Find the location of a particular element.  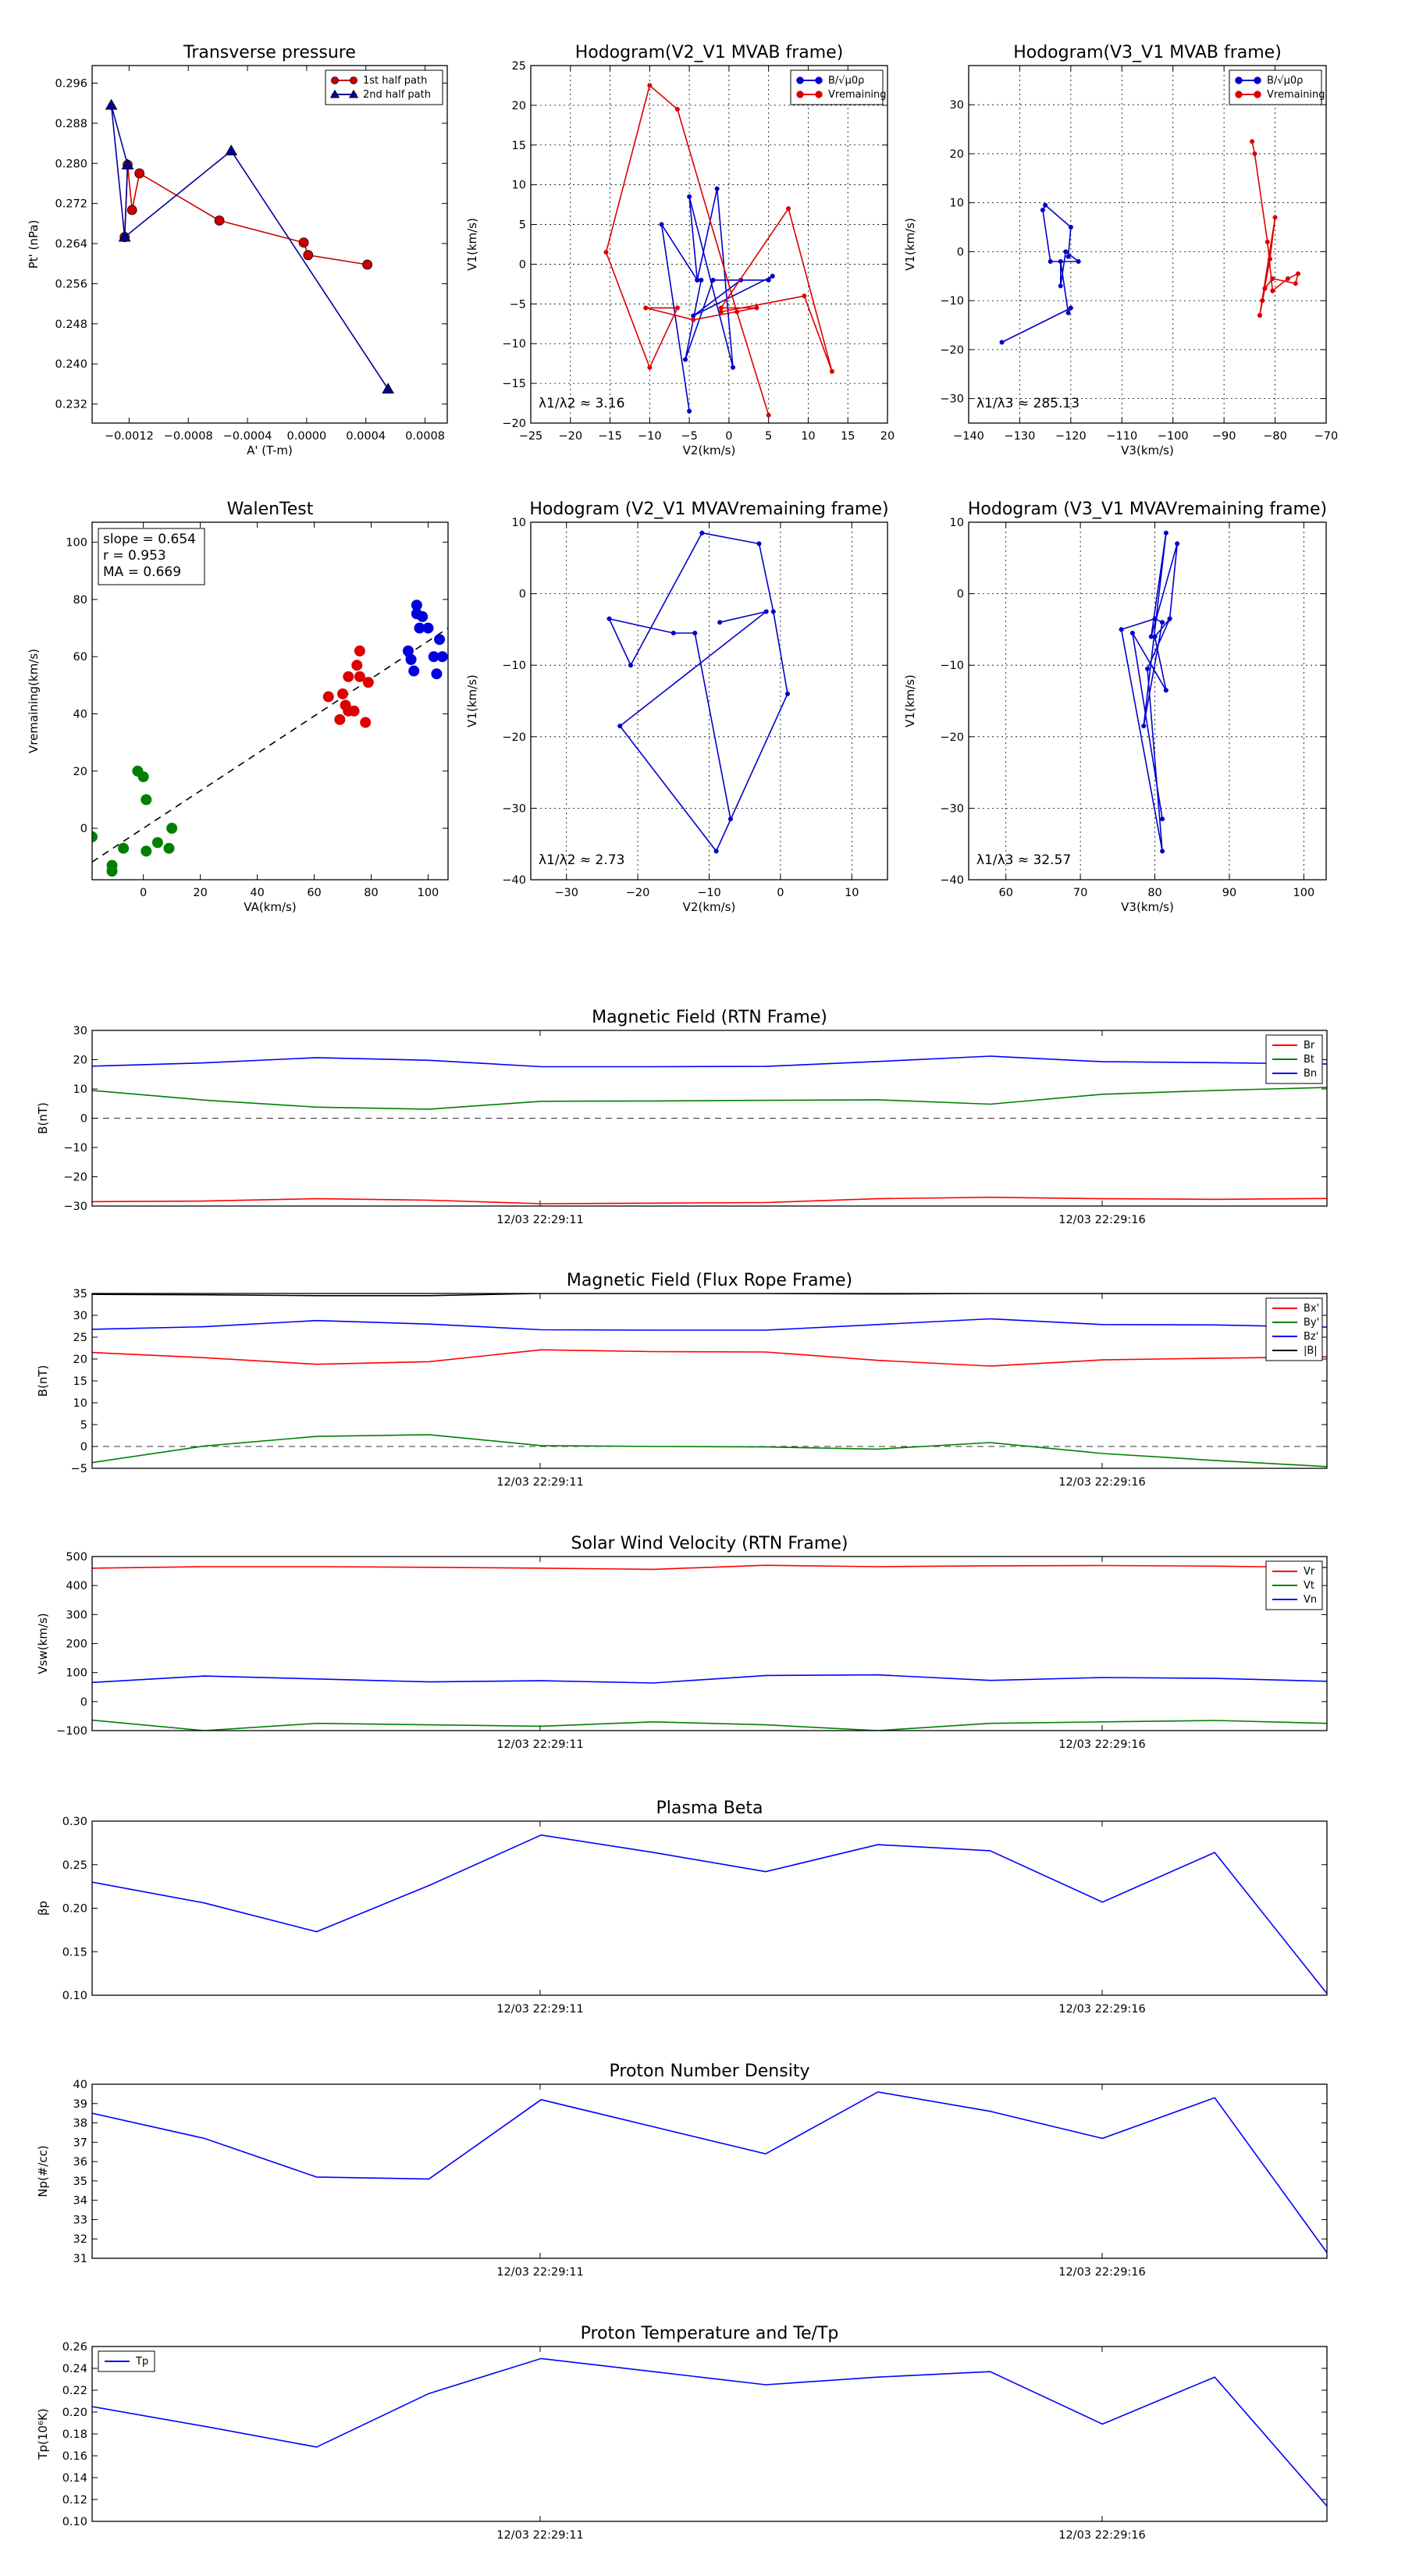

series-0-line is located at coordinates (710, 1914).